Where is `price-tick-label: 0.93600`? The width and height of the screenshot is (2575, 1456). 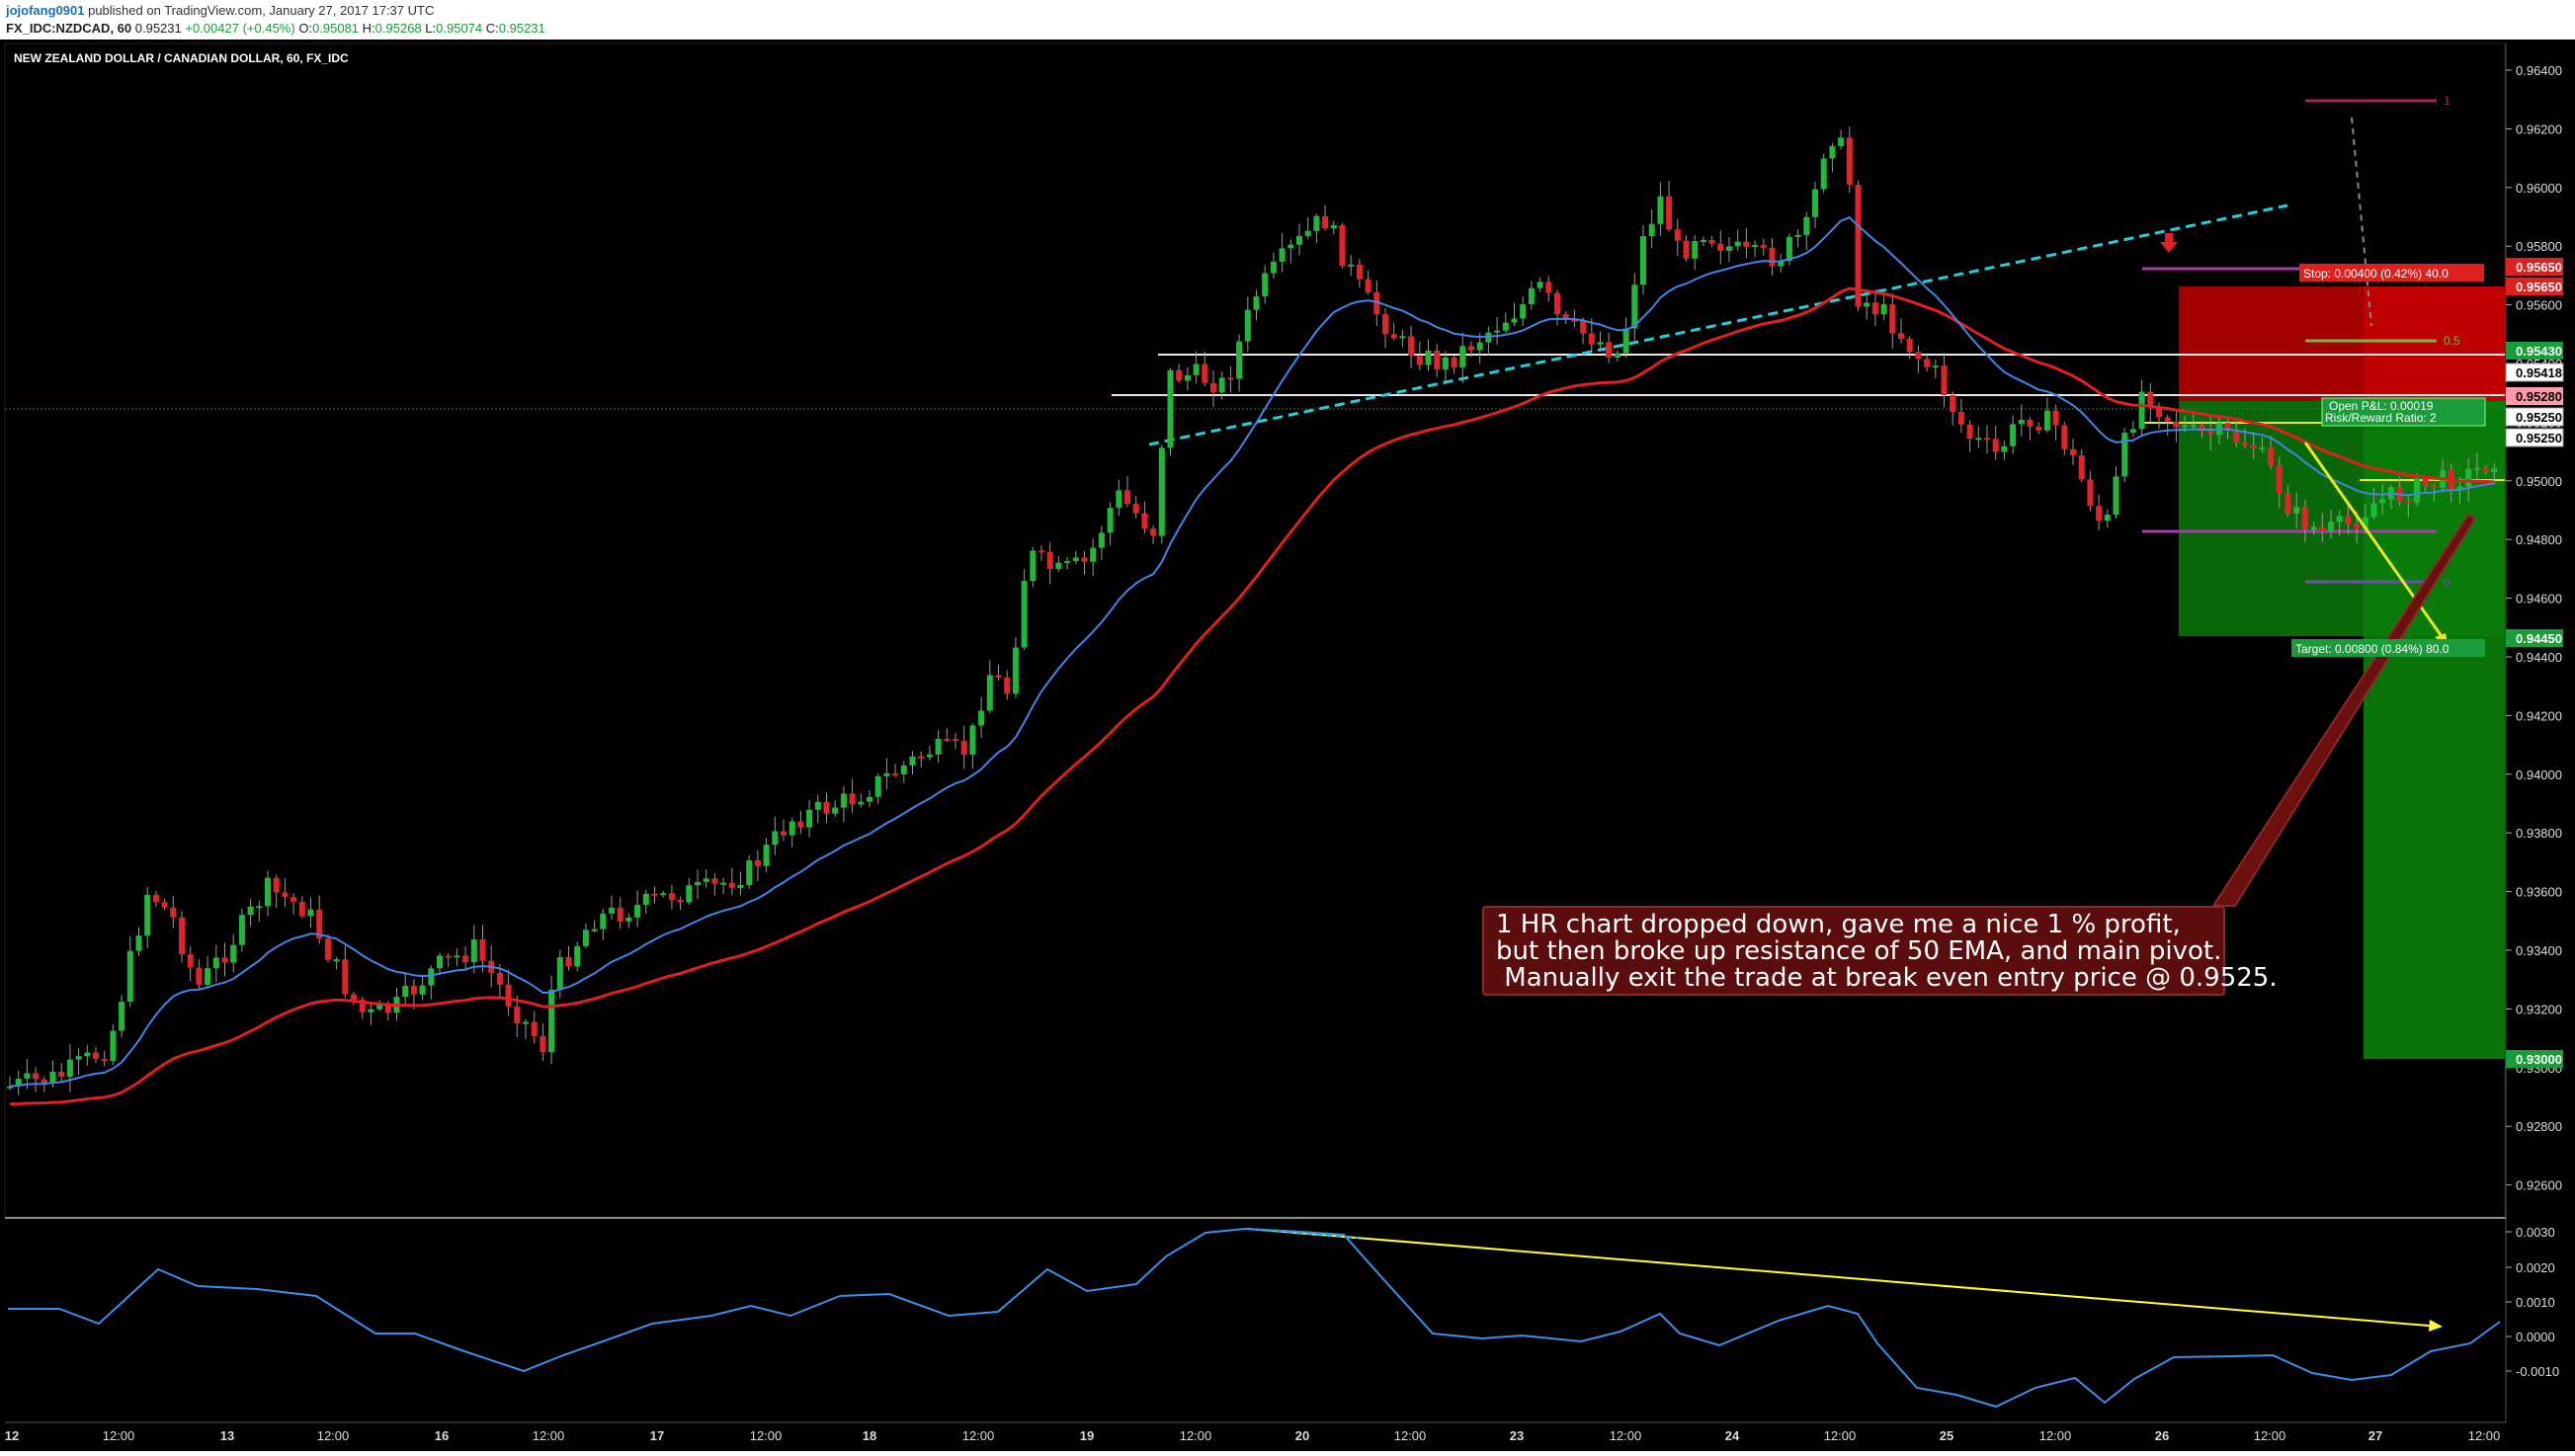 price-tick-label: 0.93600 is located at coordinates (2539, 892).